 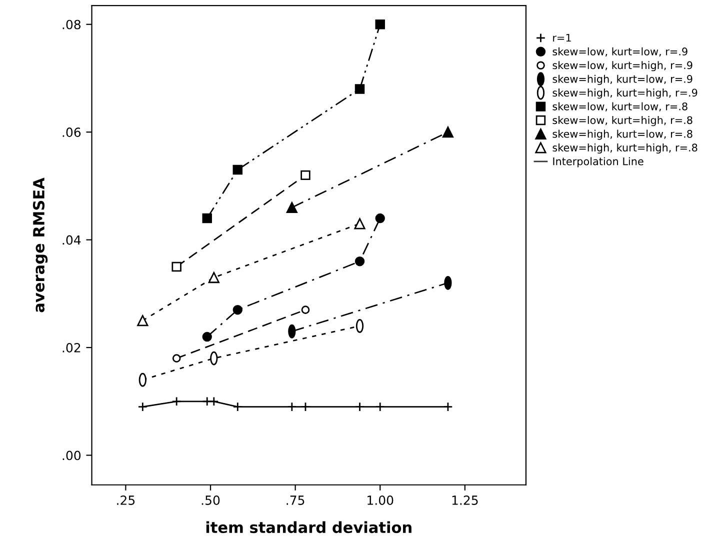 I want to click on x-tick-label: 1.25, so click(x=465, y=500).